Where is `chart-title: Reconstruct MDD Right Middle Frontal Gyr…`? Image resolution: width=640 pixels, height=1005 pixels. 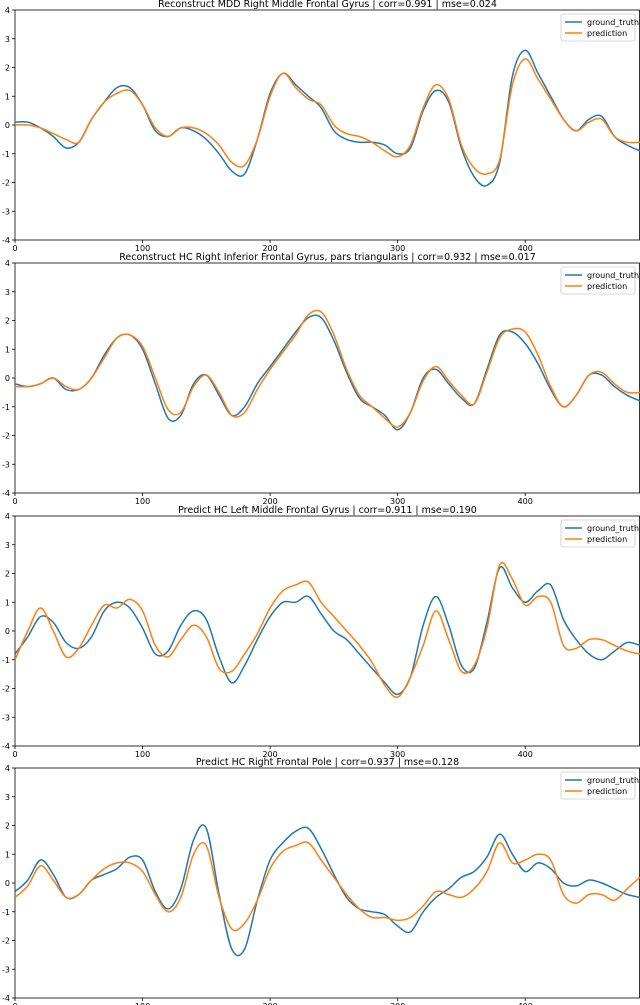
chart-title: Reconstruct MDD Right Middle Frontal Gyr… is located at coordinates (327, 5).